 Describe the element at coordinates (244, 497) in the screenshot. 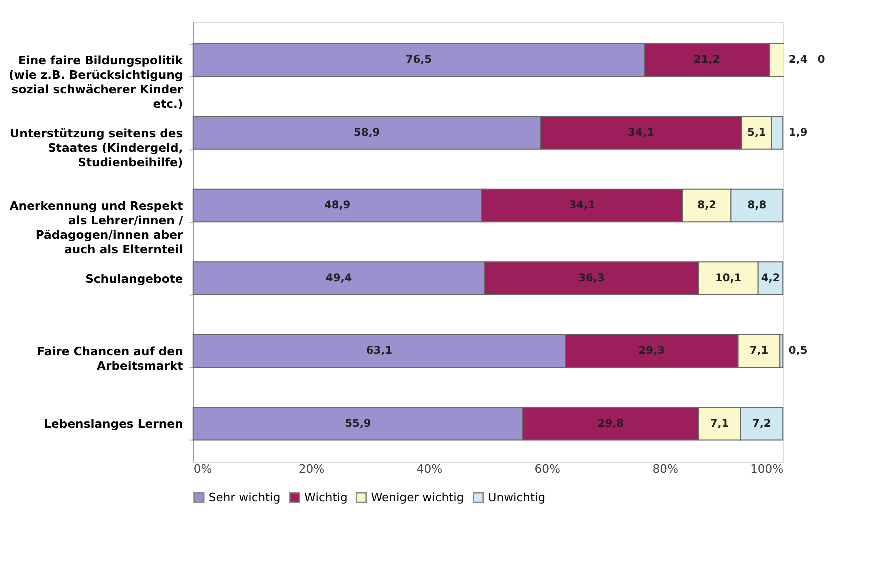

I see `legend-label: Sehr wichtig` at that location.